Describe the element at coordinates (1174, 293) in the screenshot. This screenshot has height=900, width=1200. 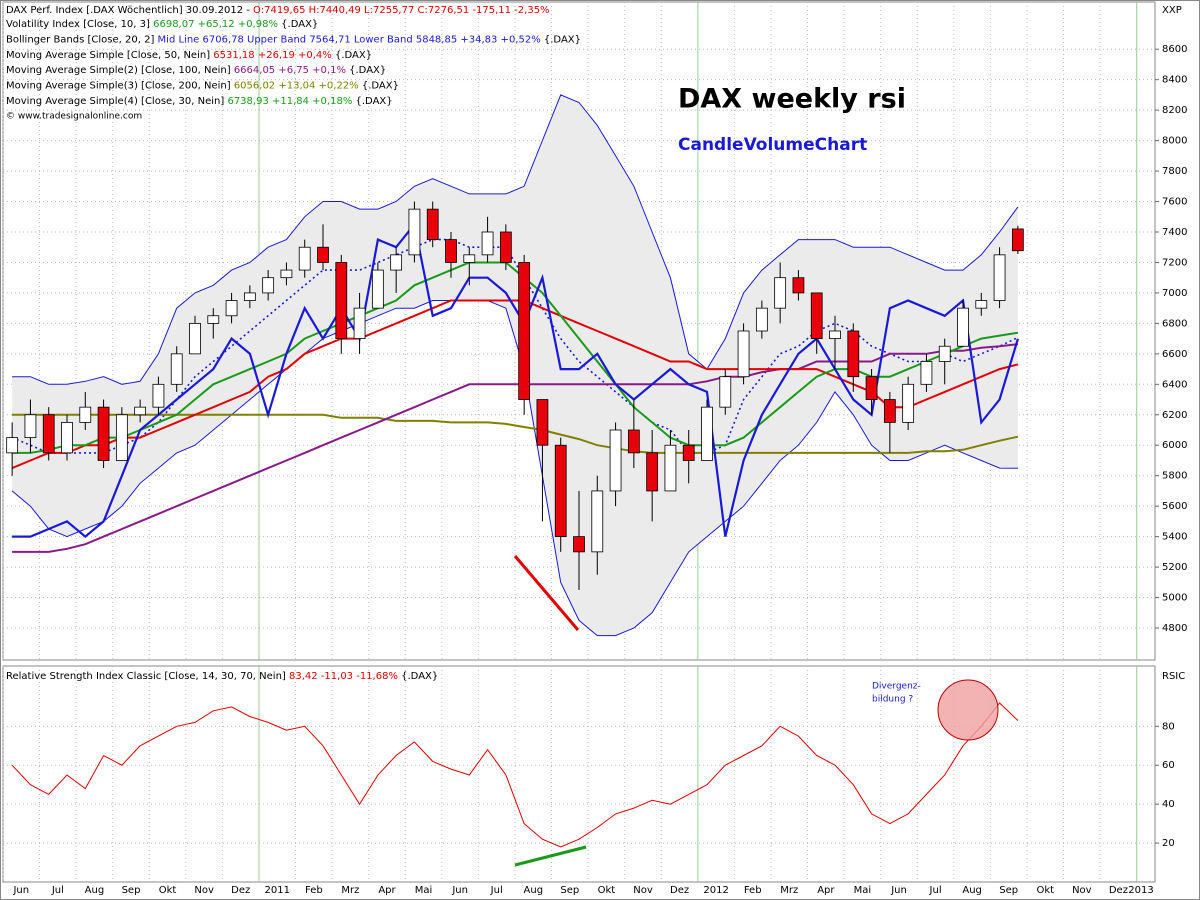
I see `y-tick-label: 7000` at that location.